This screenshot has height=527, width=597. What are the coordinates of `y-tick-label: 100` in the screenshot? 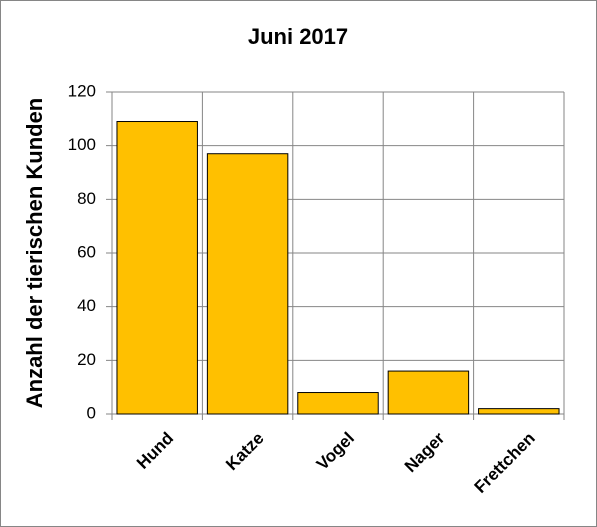 It's located at (82, 144).